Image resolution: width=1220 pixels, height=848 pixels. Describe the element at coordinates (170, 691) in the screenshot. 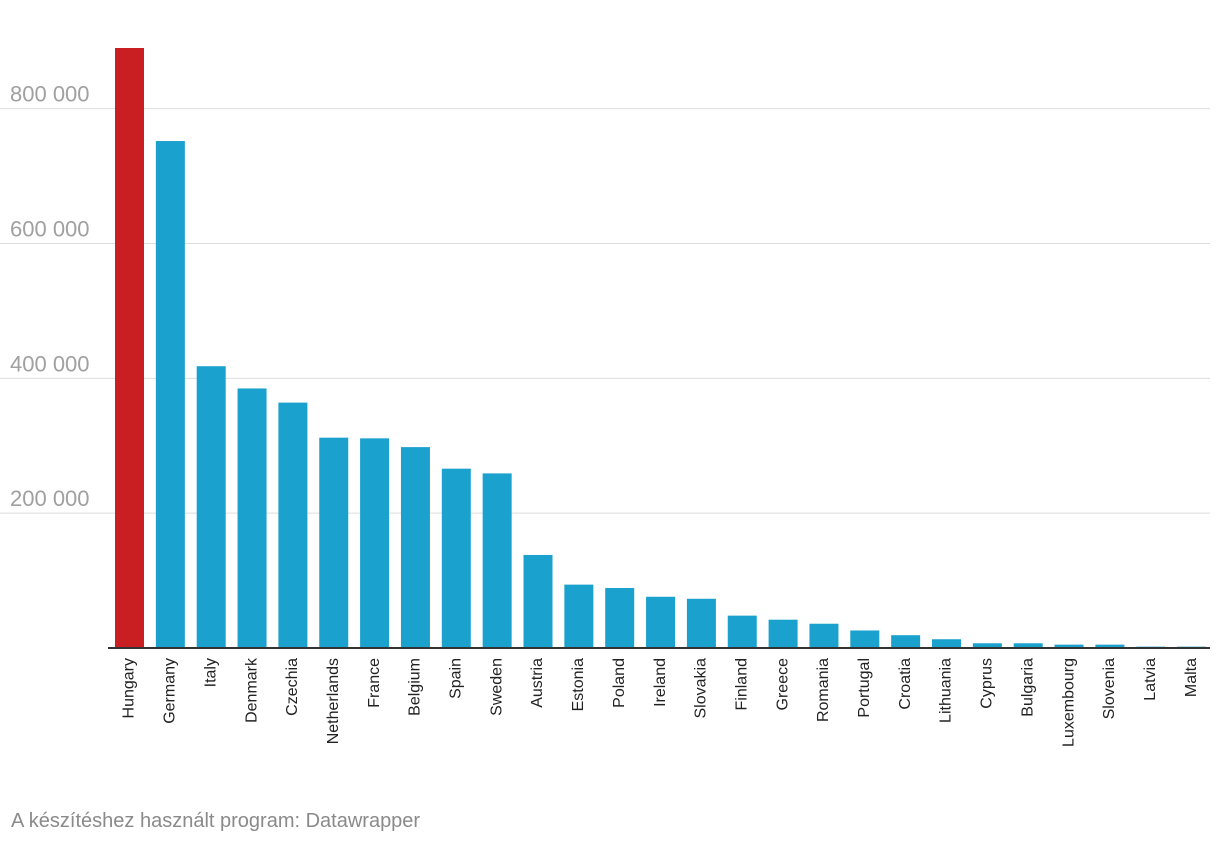

I see `x-tick-label: Germany` at that location.